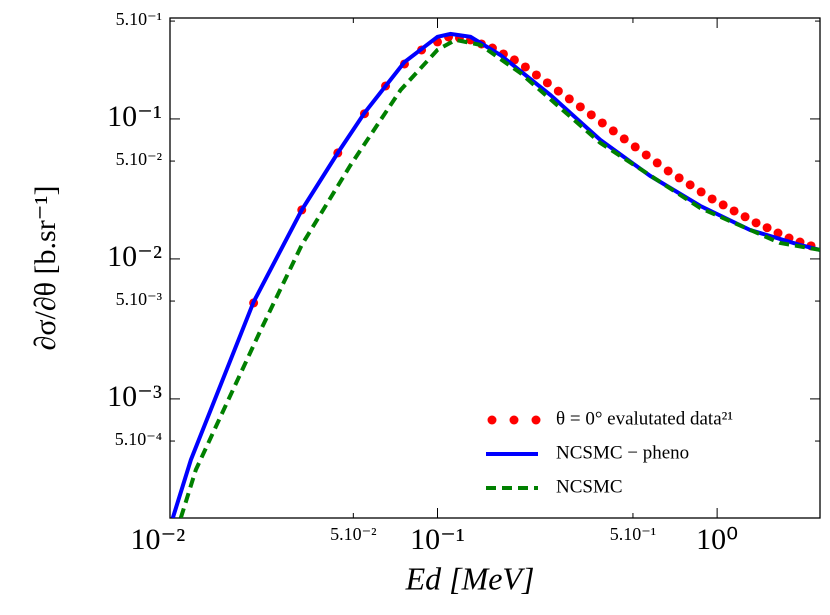 This screenshot has width=830, height=615. What do you see at coordinates (134, 116) in the screenshot?
I see `y-tick-label: 10⁻¹` at bounding box center [134, 116].